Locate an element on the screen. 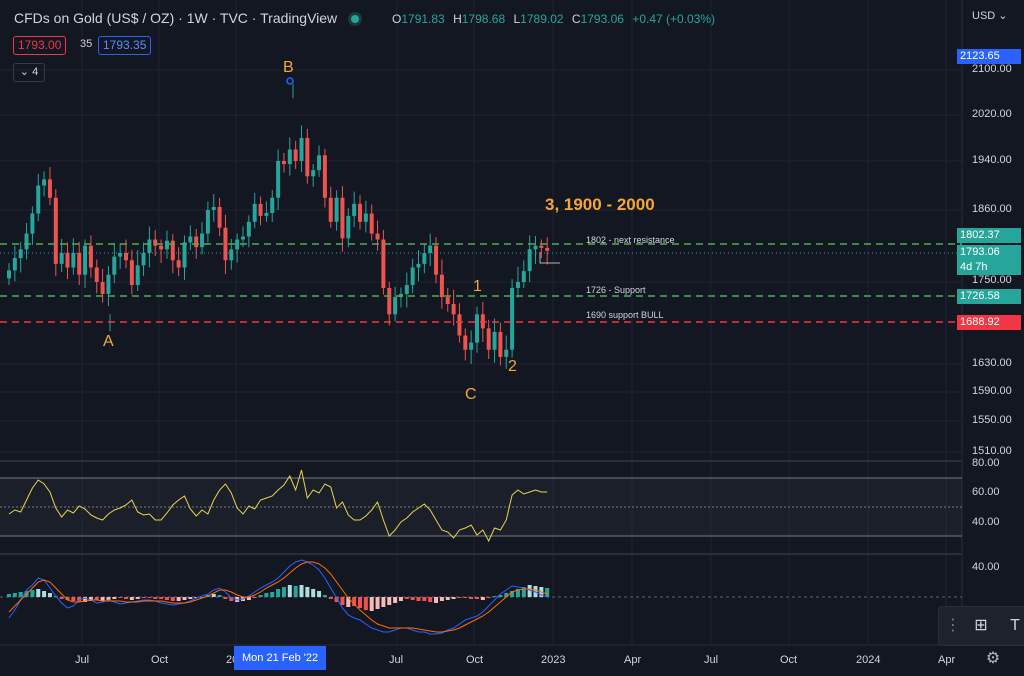  indicators-toggle-button: ⌄ 4 is located at coordinates (29, 72).